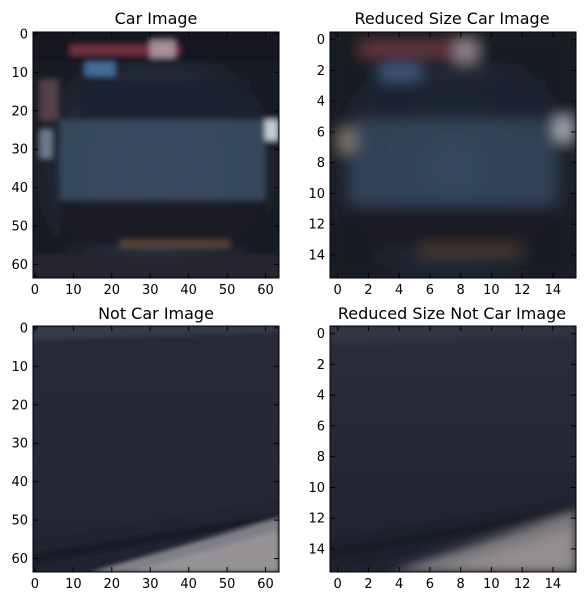  Describe the element at coordinates (452, 313) in the screenshot. I see `panel-title: Reduced Size Not Car Image` at that location.